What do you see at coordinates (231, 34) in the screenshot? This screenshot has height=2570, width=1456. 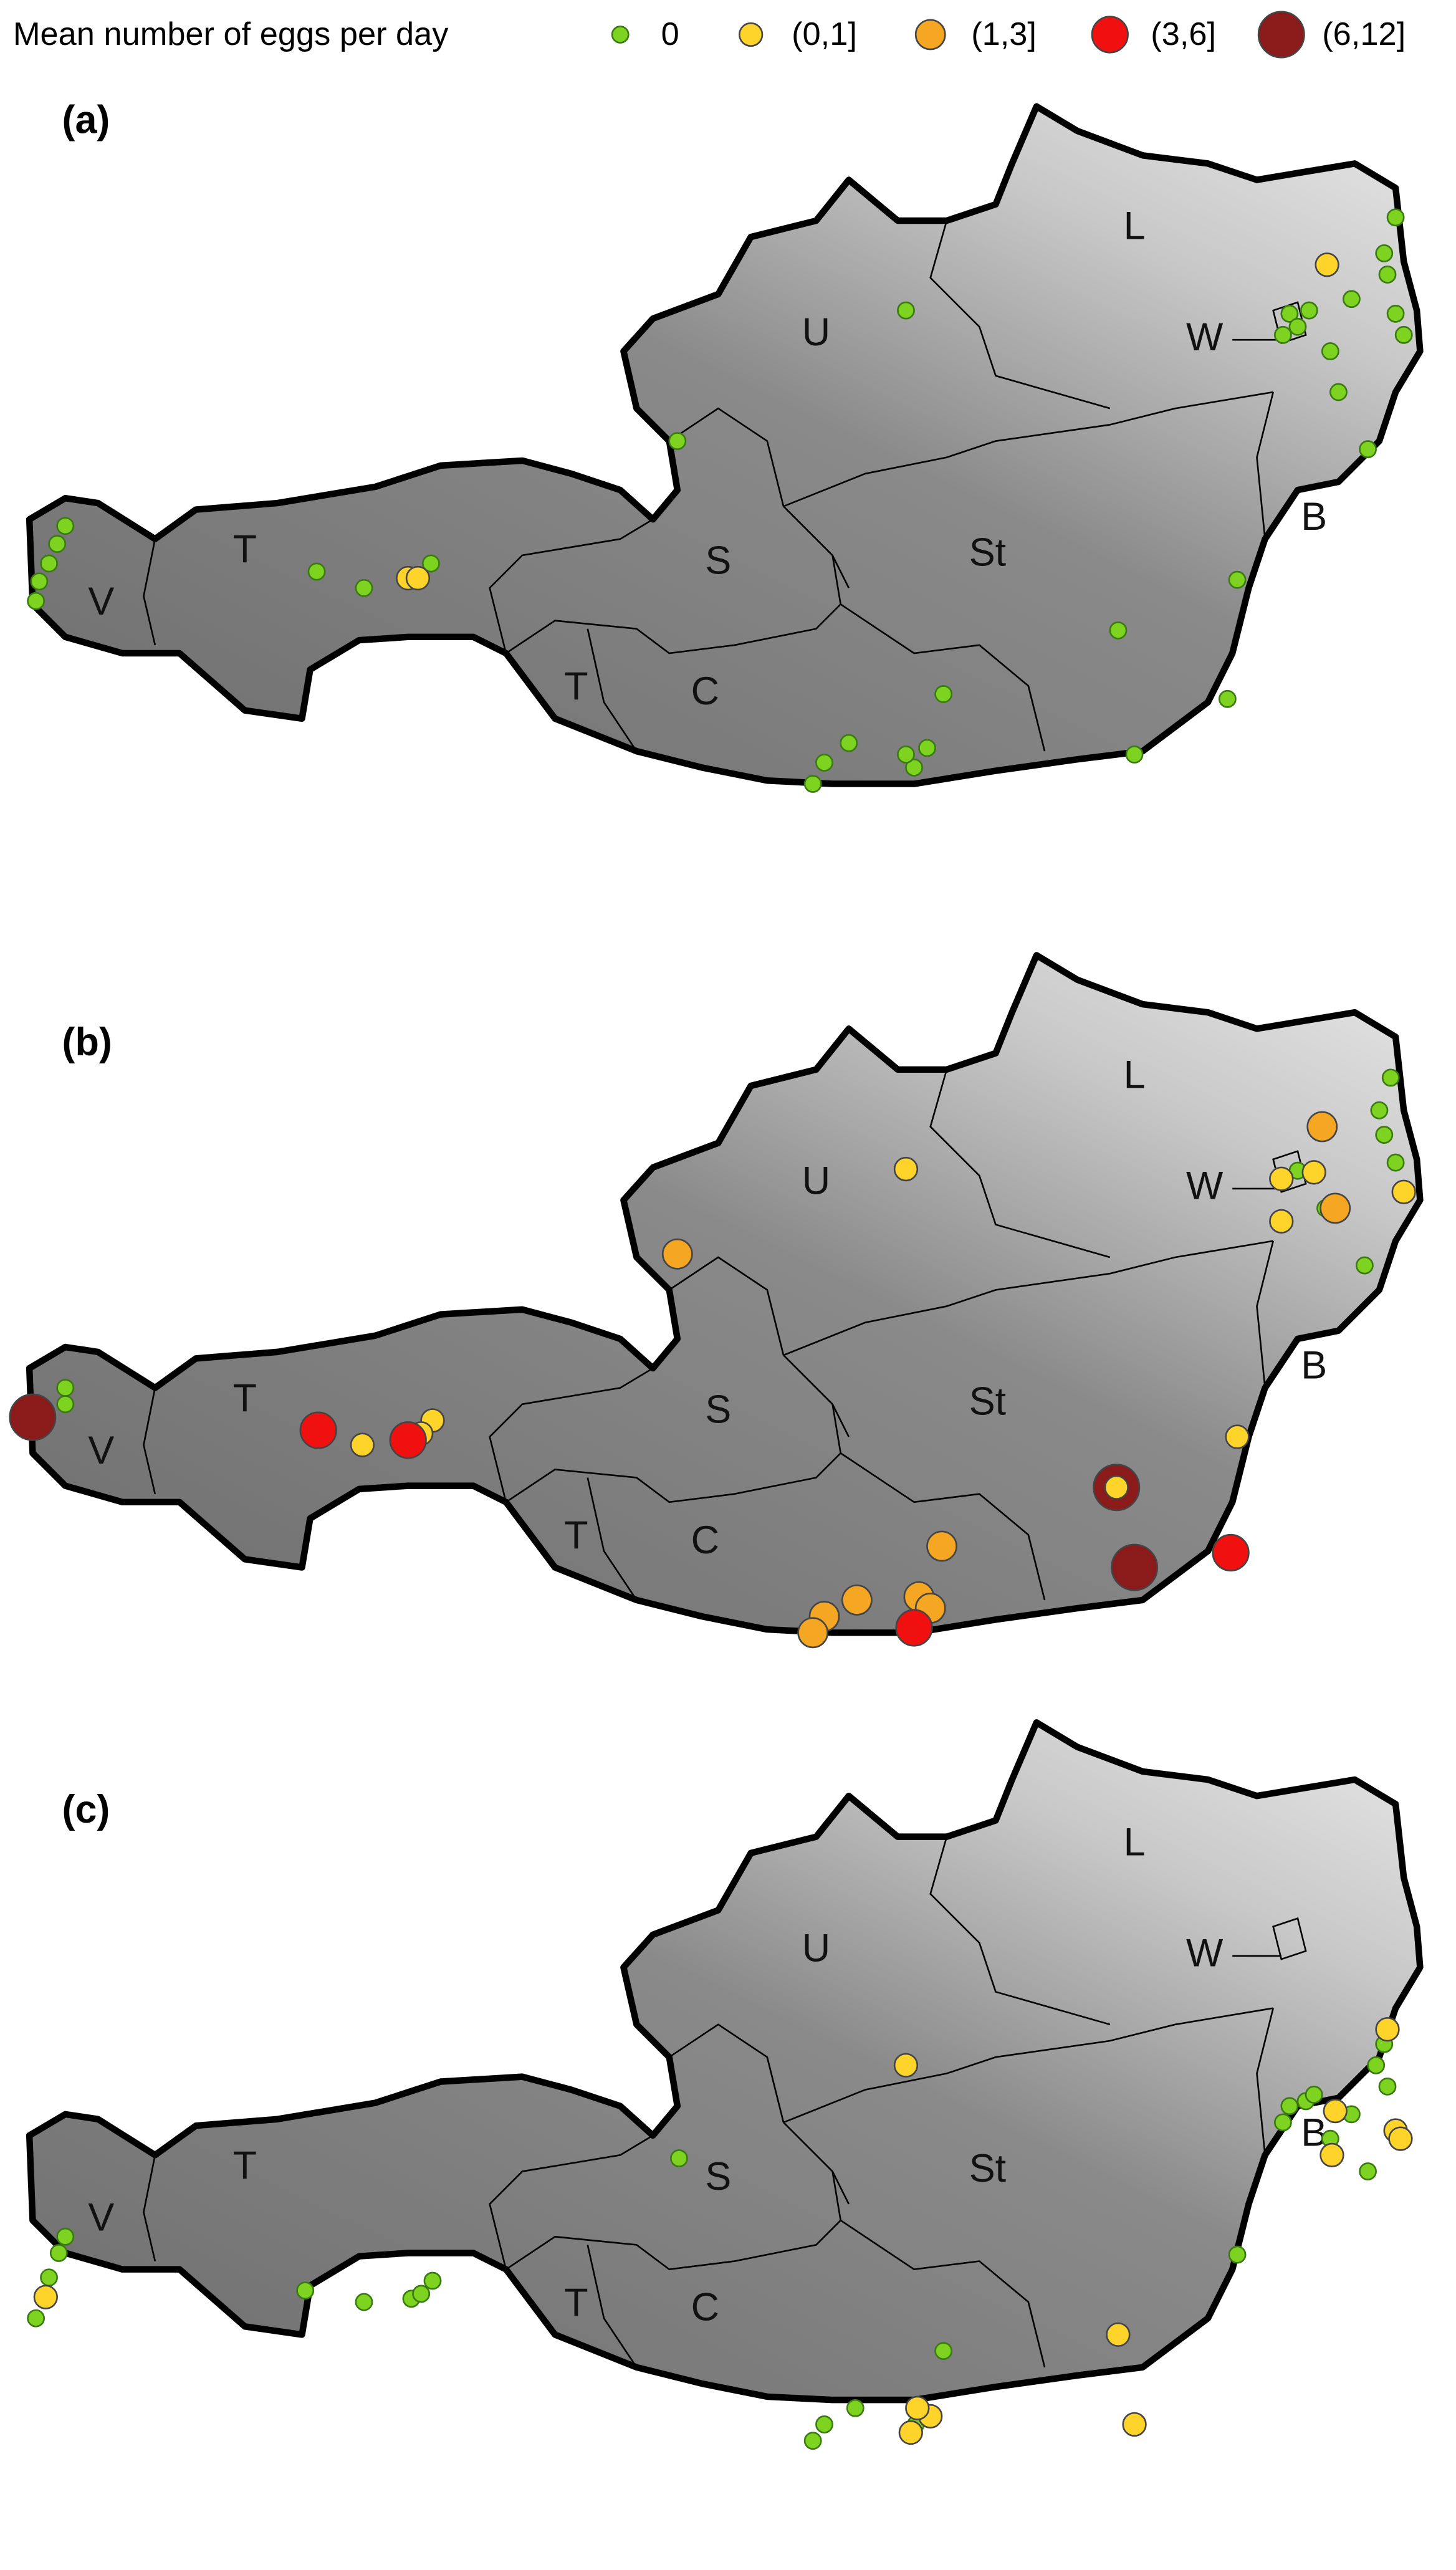 I see `legend-title: Mean number of eggs per day` at bounding box center [231, 34].